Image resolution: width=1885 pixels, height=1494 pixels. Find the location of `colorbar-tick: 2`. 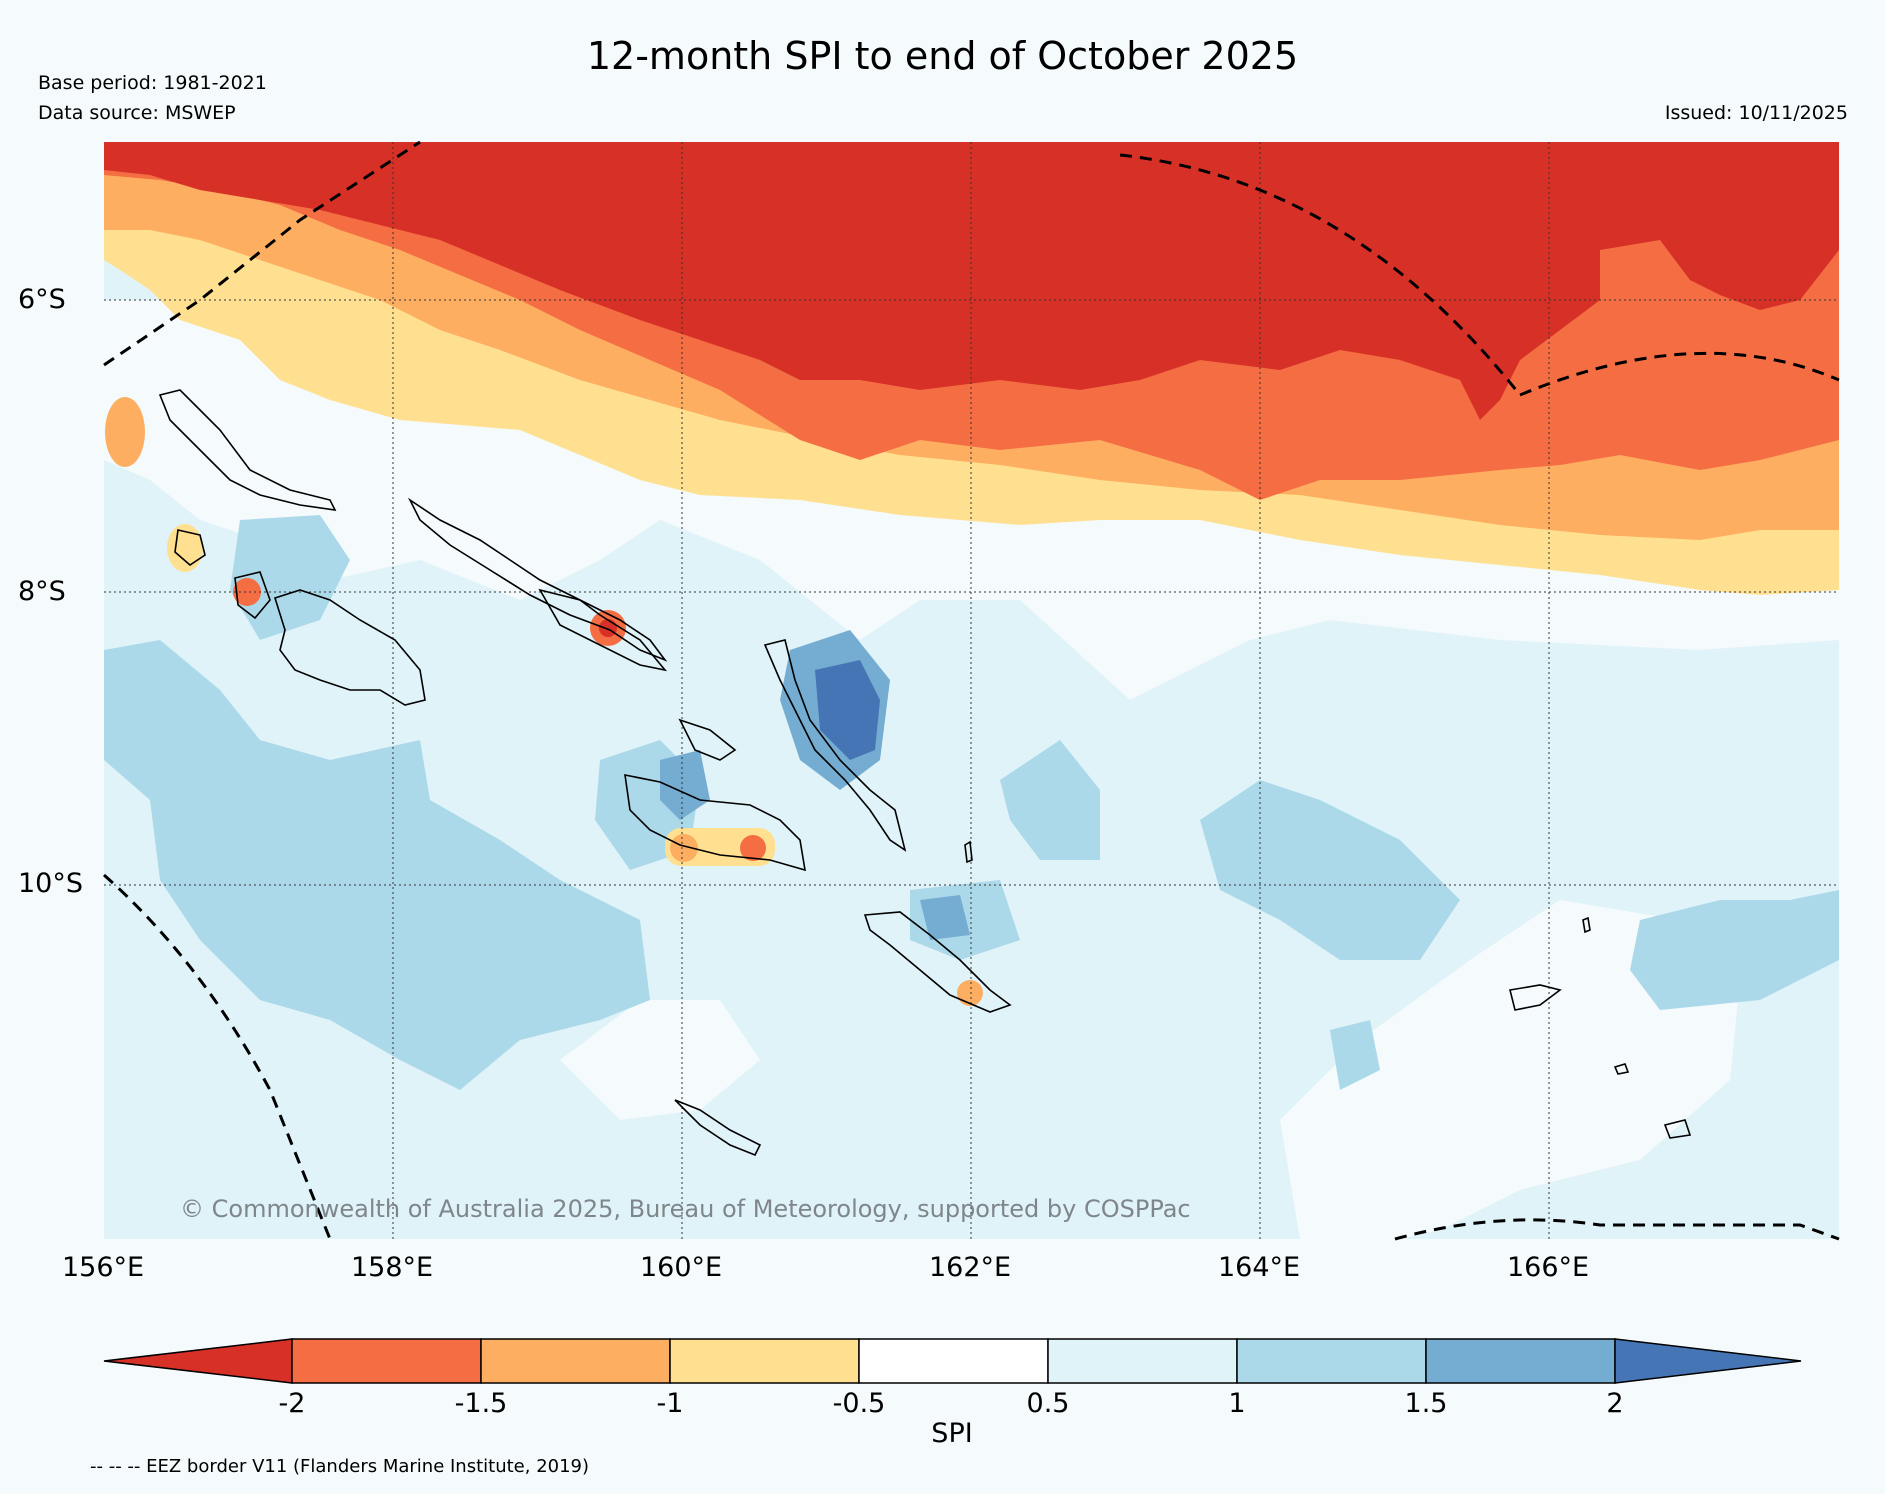

colorbar-tick: 2 is located at coordinates (1615, 1403).